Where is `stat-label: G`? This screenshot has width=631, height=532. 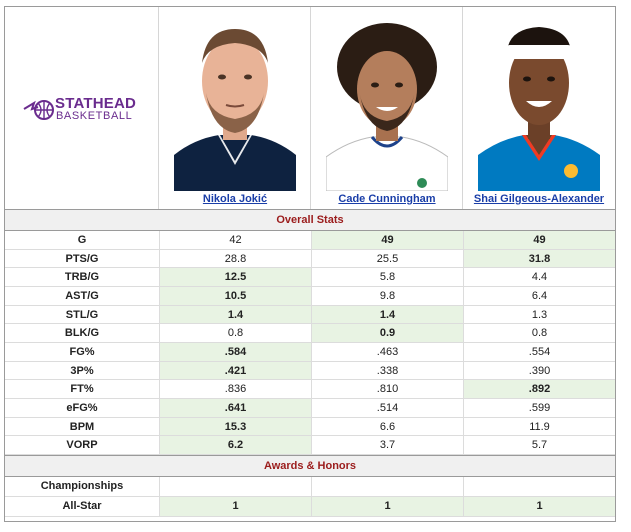 stat-label: G is located at coordinates (82, 240).